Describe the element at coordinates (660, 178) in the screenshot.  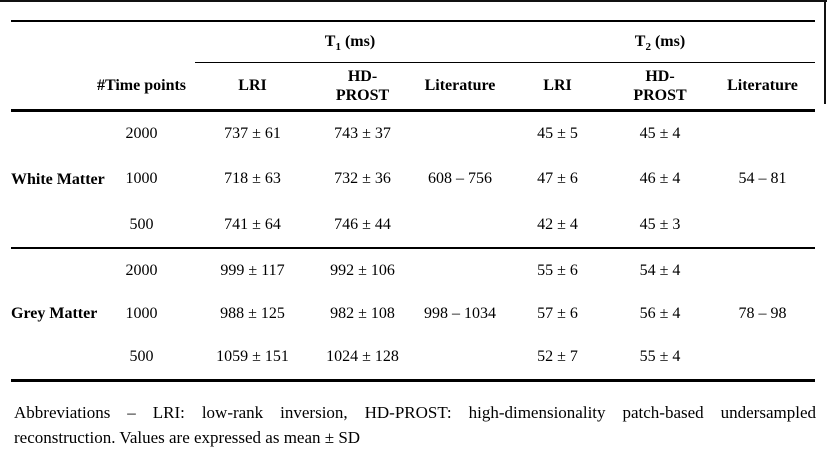
I see `cell-t2-hd-prost: 46 ± 4` at that location.